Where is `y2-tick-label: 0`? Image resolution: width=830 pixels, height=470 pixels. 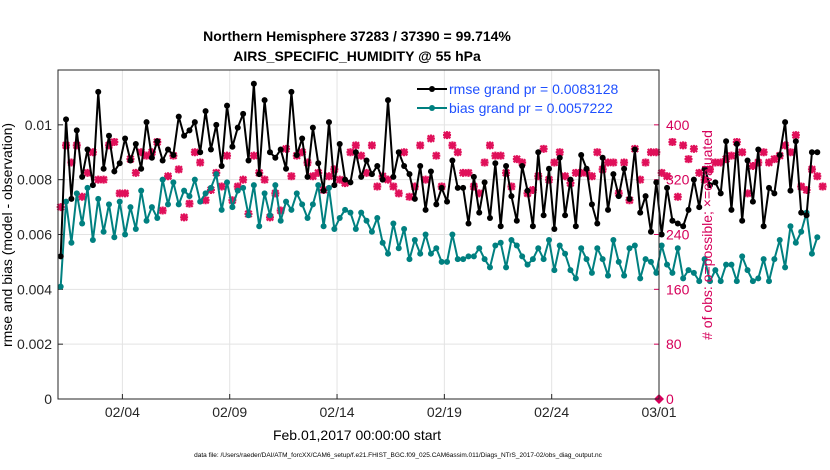 y2-tick-label: 0 is located at coordinates (670, 399).